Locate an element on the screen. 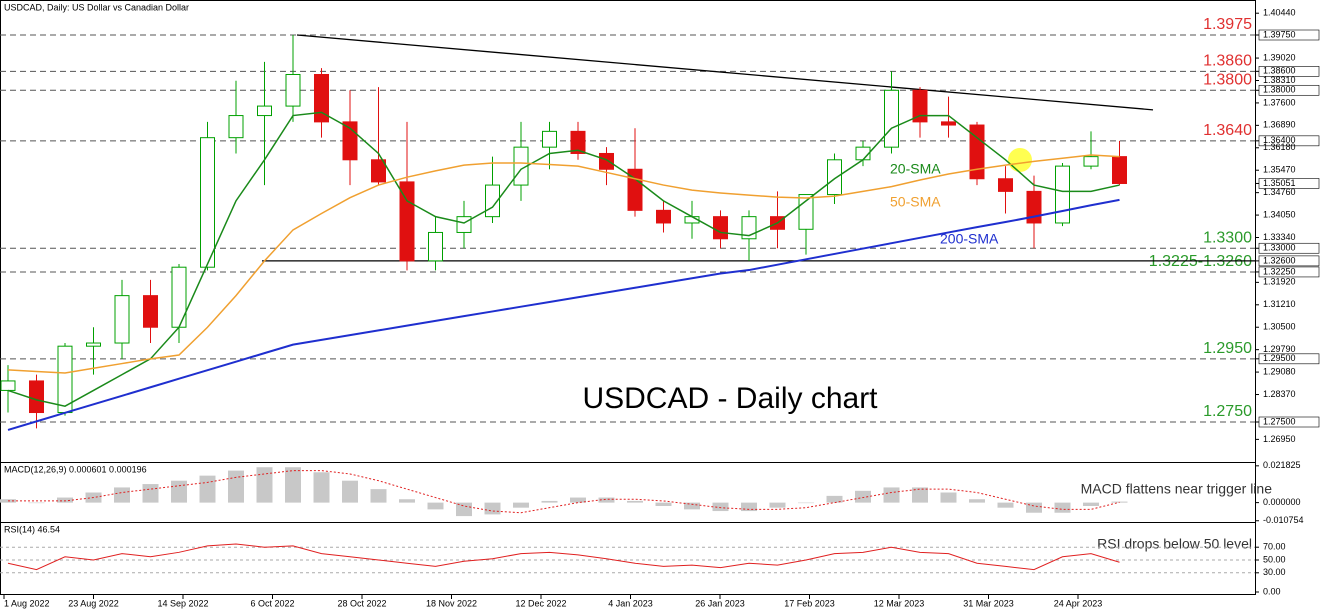 This screenshot has width=1332, height=610. y-tick-label: 1.35051 is located at coordinates (1279, 183).